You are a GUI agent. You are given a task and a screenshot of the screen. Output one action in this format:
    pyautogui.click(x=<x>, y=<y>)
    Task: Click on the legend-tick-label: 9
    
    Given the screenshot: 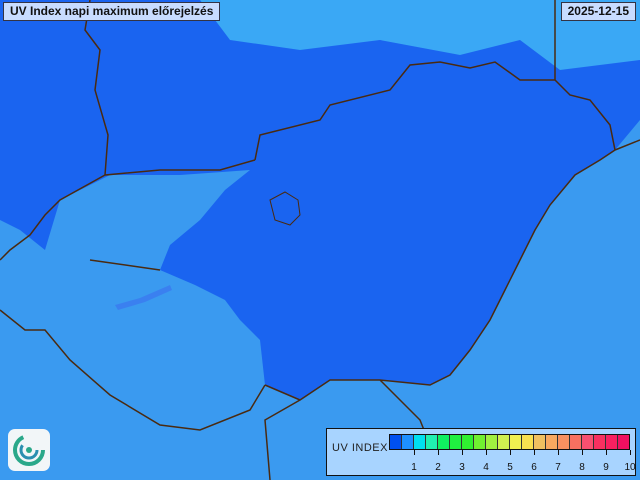 What is the action you would take?
    pyautogui.click(x=606, y=467)
    